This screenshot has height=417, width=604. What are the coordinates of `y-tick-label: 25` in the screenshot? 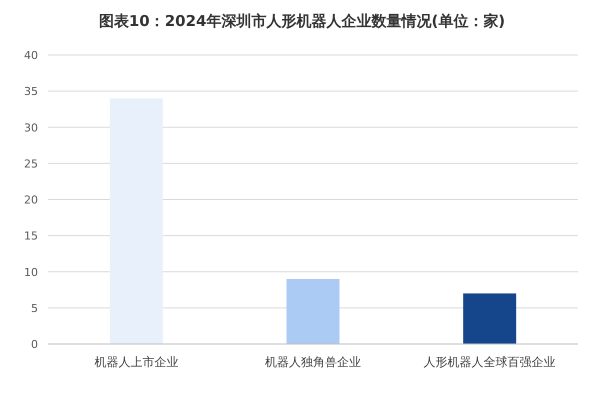 It's located at (31, 163).